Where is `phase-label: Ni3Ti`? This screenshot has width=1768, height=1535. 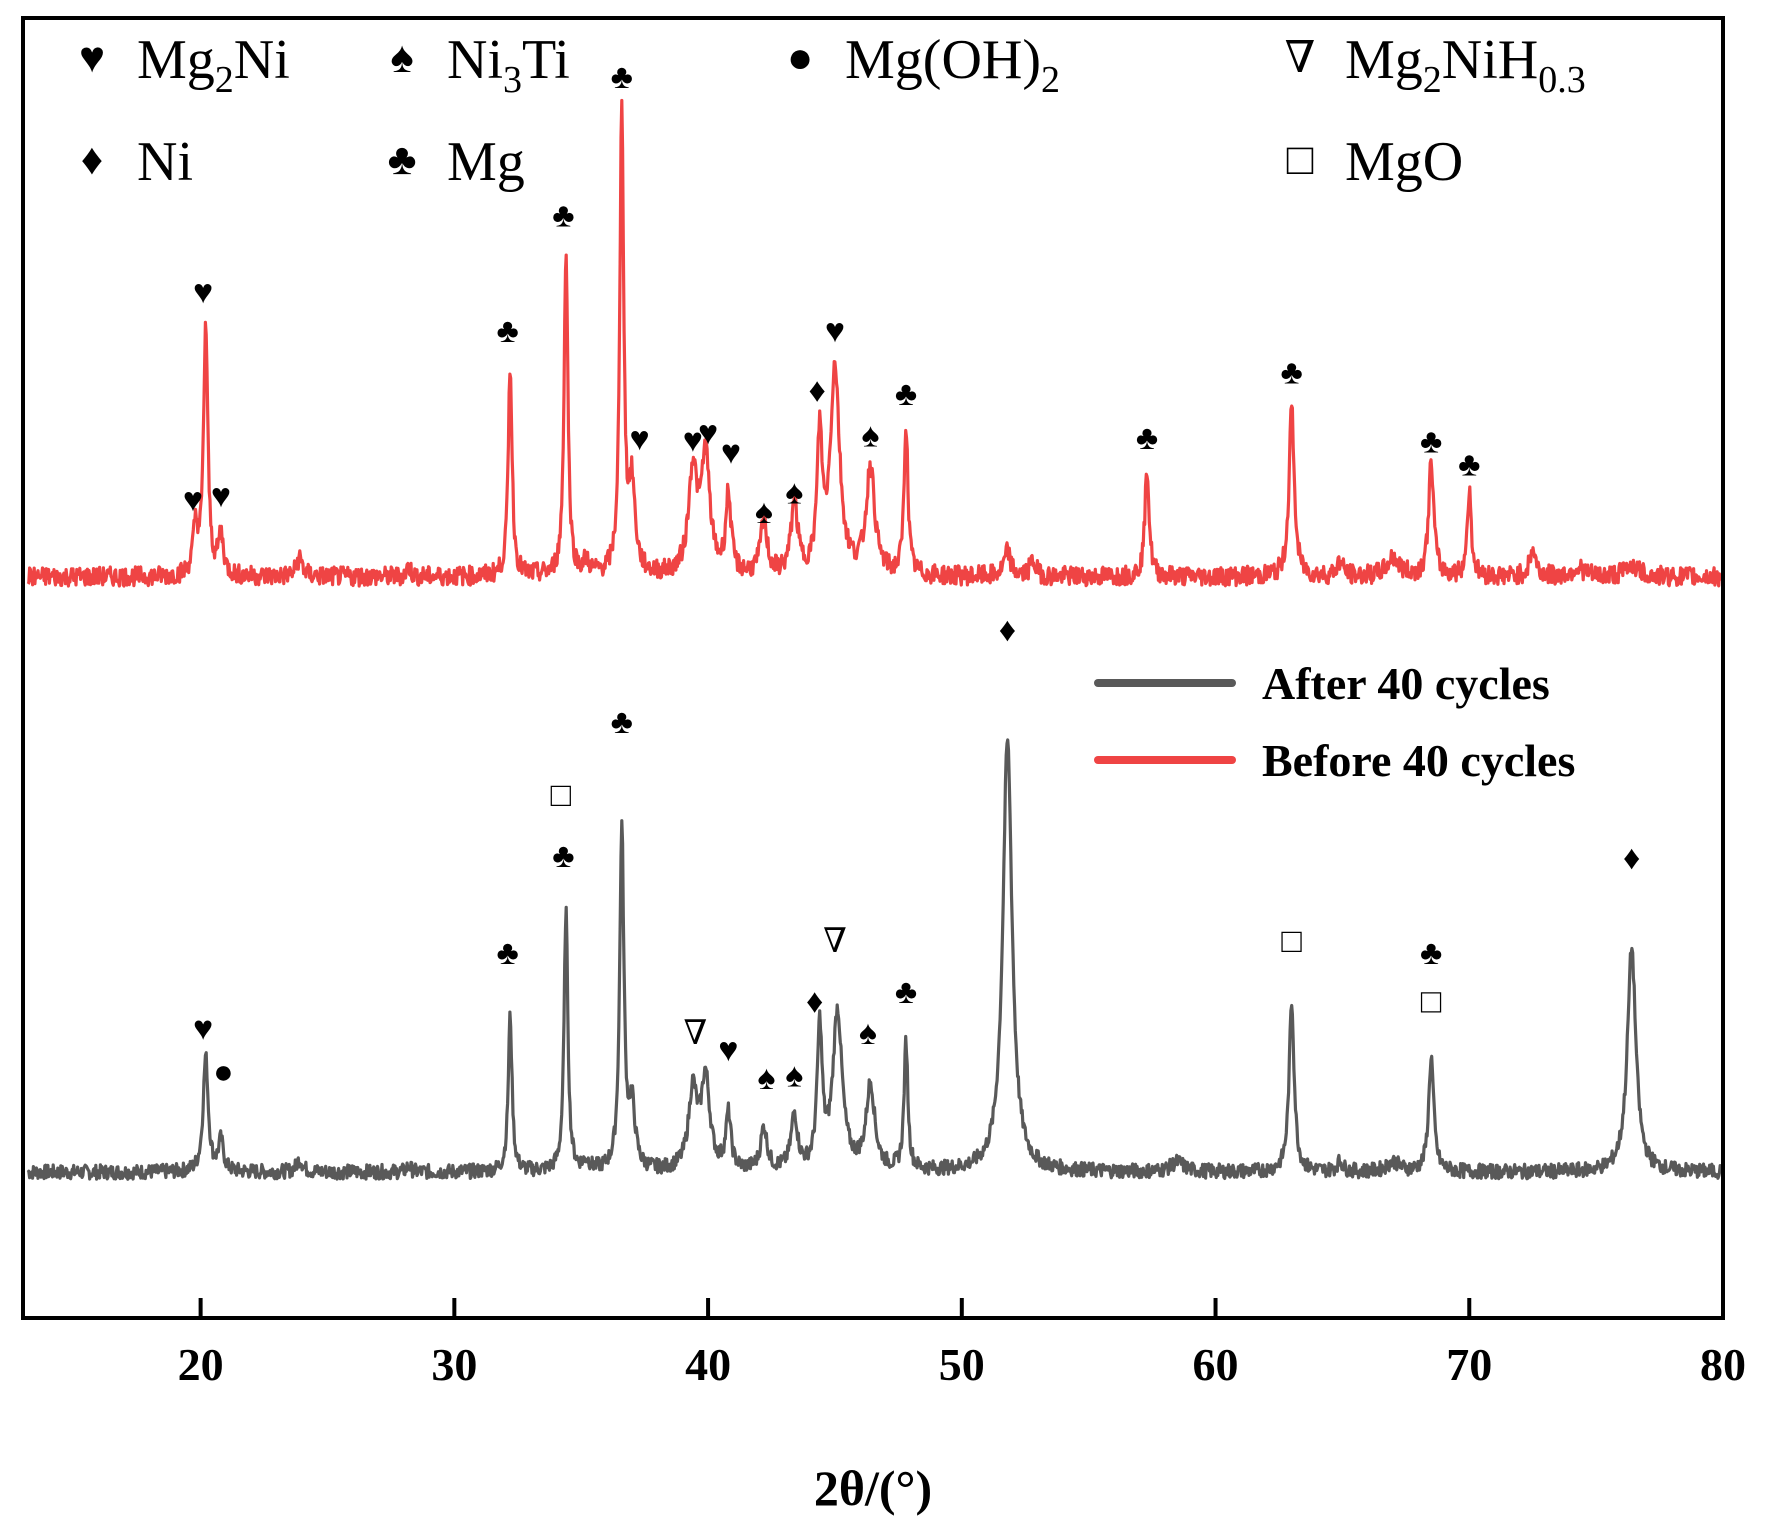
phase-label: Ni3Ti is located at coordinates (508, 65).